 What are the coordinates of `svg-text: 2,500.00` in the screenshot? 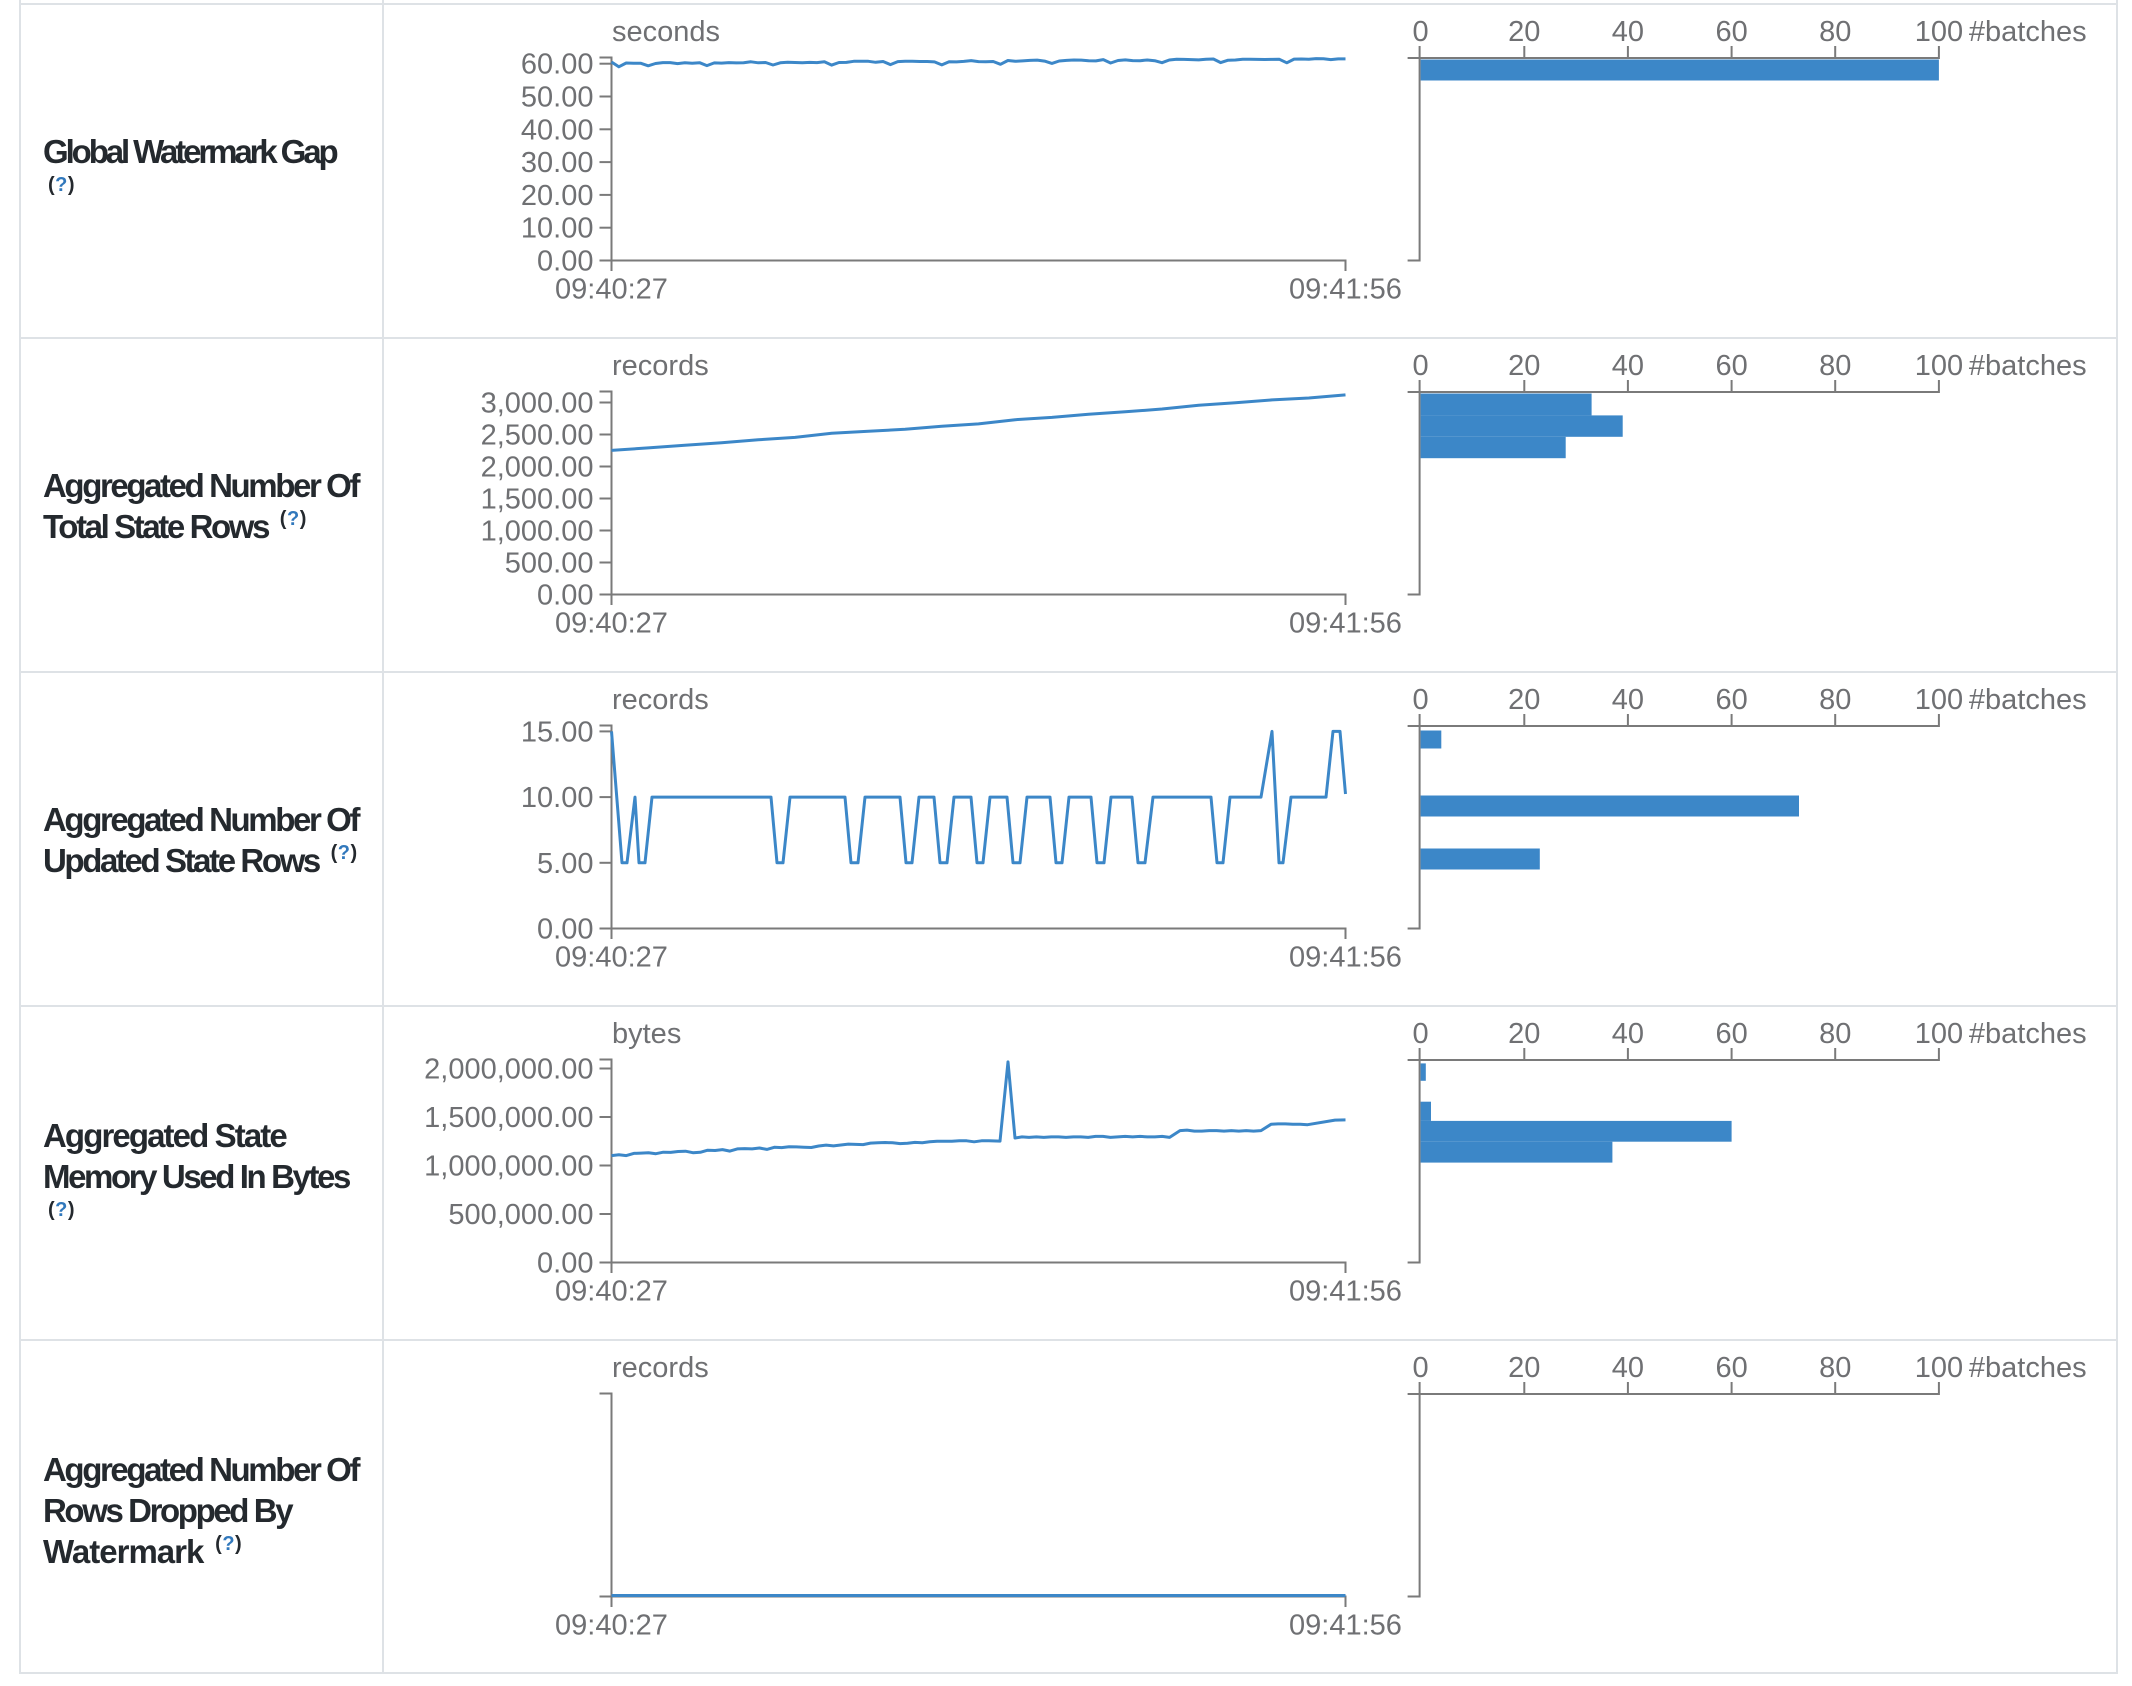 It's located at (537, 436).